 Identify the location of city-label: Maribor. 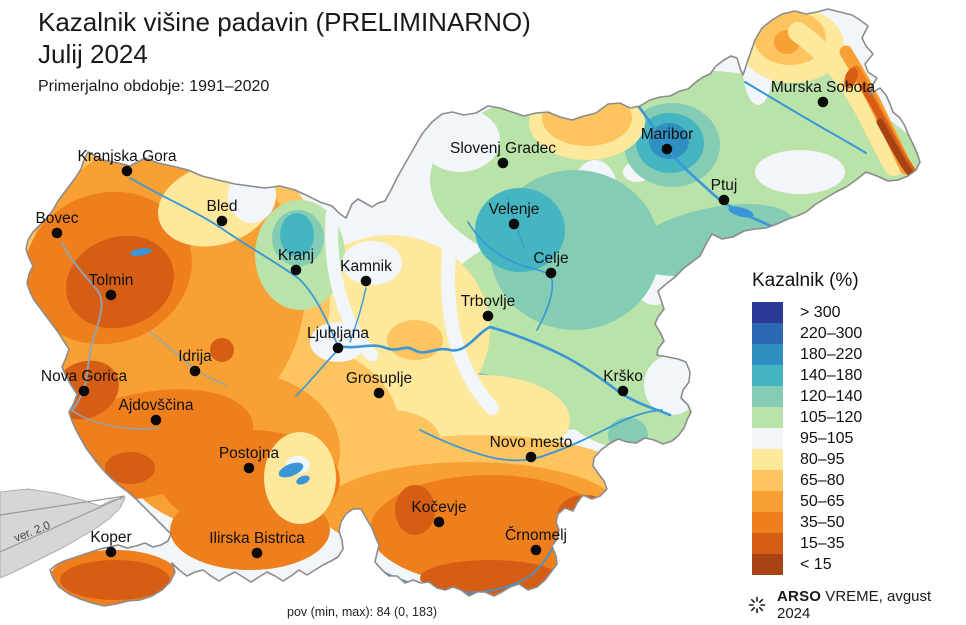
(667, 134).